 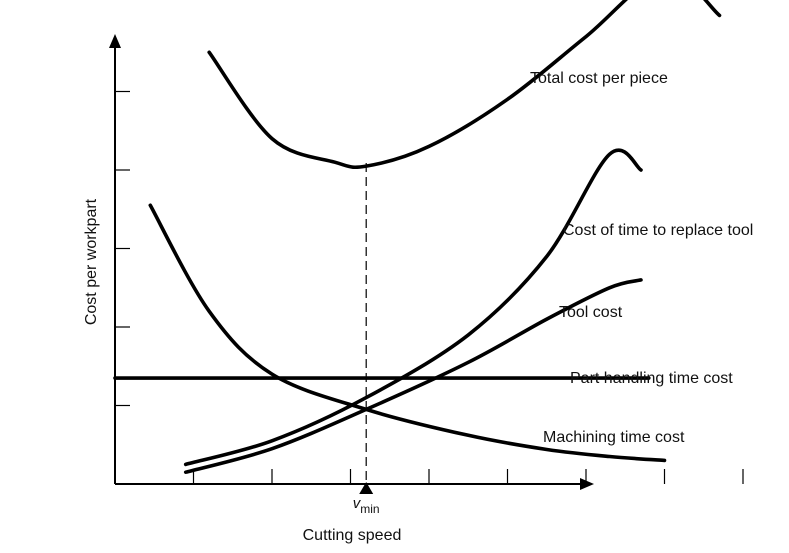 What do you see at coordinates (651, 378) in the screenshot?
I see `series-label-part-handling-time-cost: Part handling time cost` at bounding box center [651, 378].